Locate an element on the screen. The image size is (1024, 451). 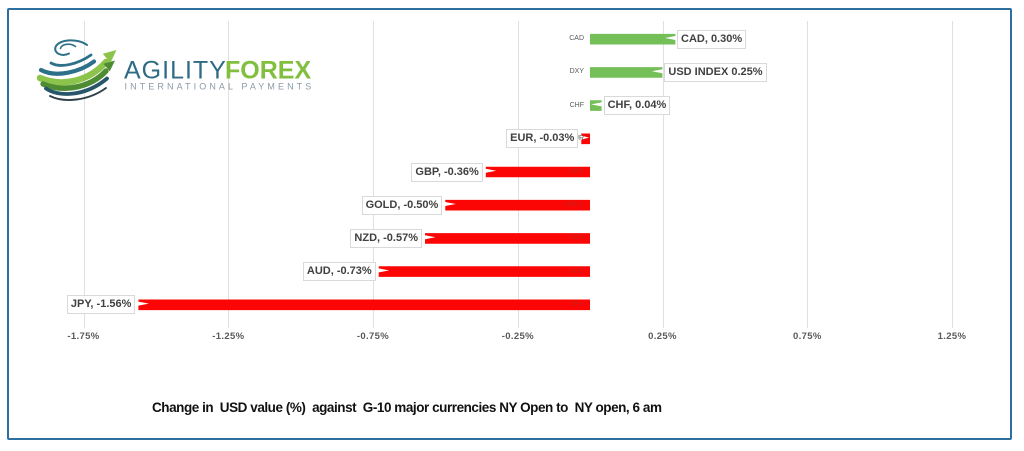
svg-text: FOREX is located at coordinates (268, 71).